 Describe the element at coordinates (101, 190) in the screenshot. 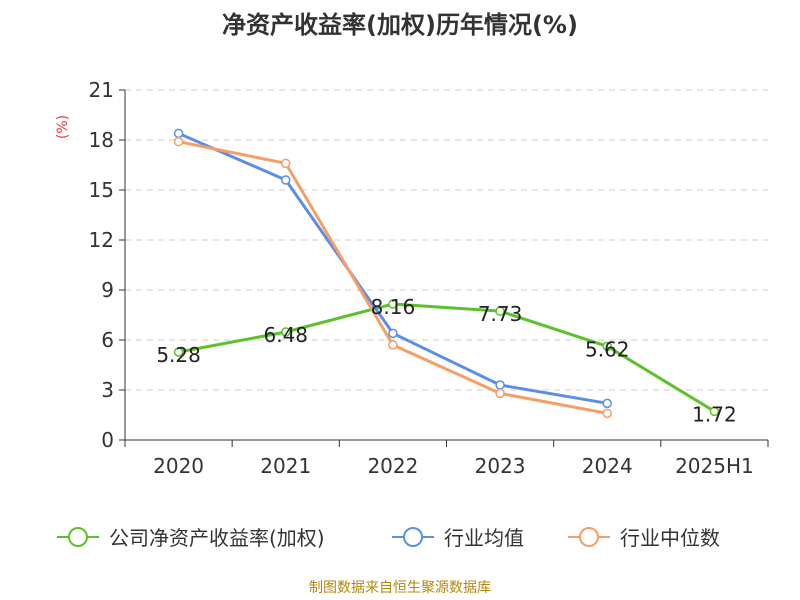

I see `y-tick-label: 15` at that location.